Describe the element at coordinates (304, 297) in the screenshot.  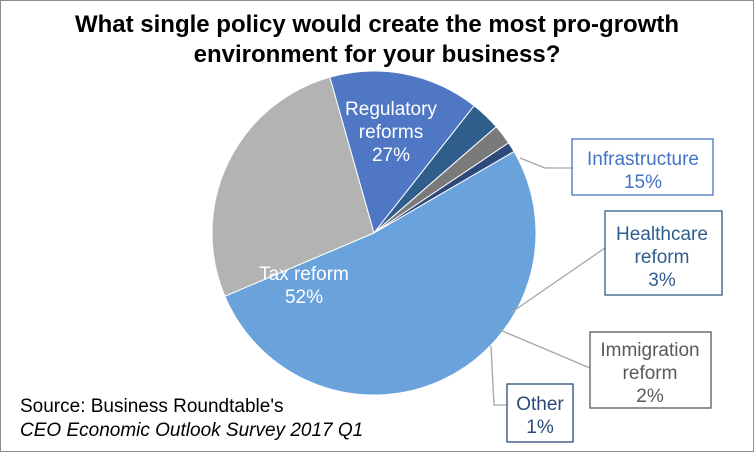
I see `data-label-tax-reform: 52%` at that location.